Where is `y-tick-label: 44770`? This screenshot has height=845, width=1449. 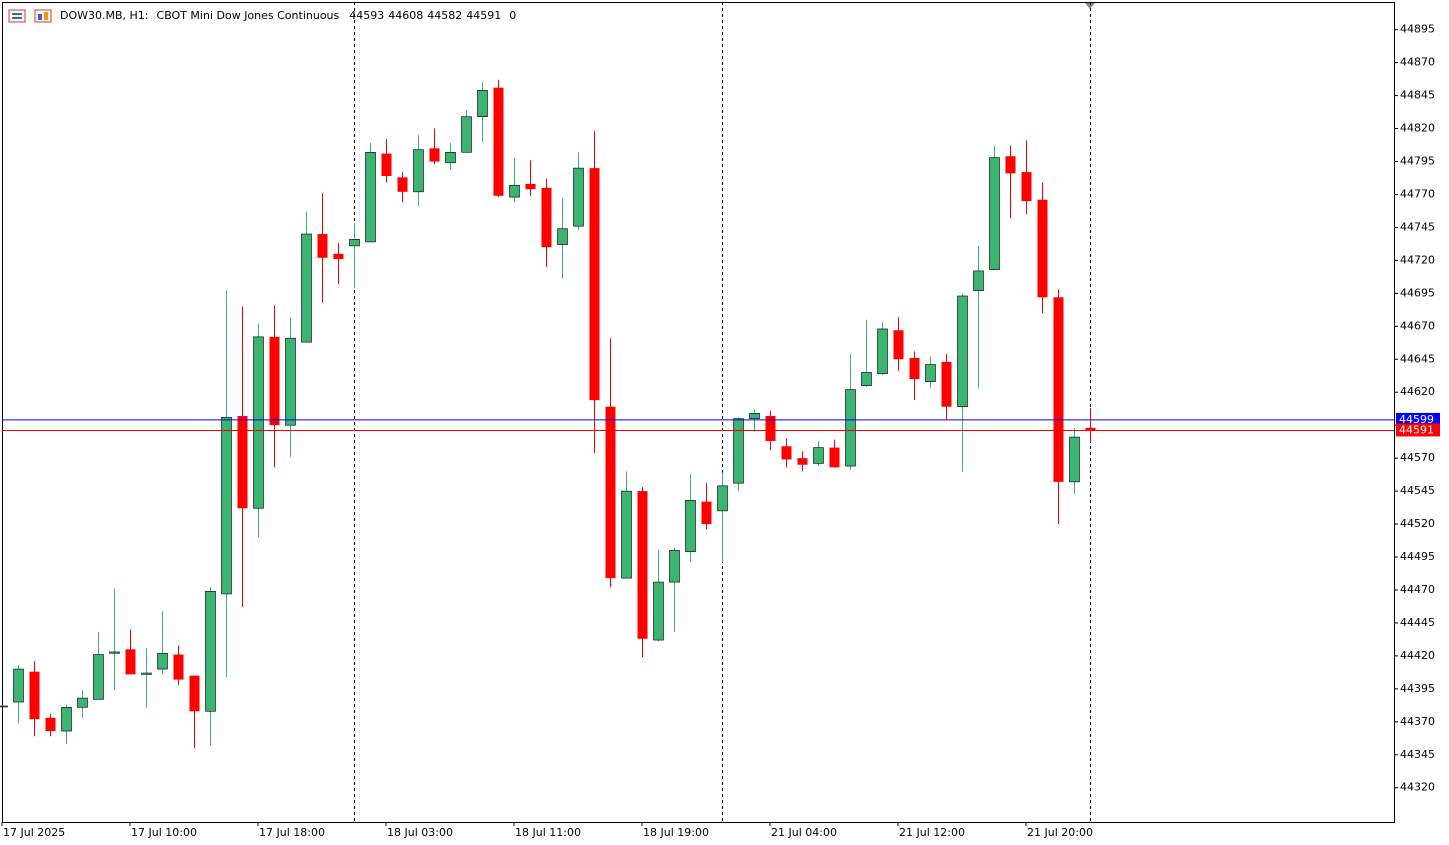
y-tick-label: 44770 is located at coordinates (1417, 193).